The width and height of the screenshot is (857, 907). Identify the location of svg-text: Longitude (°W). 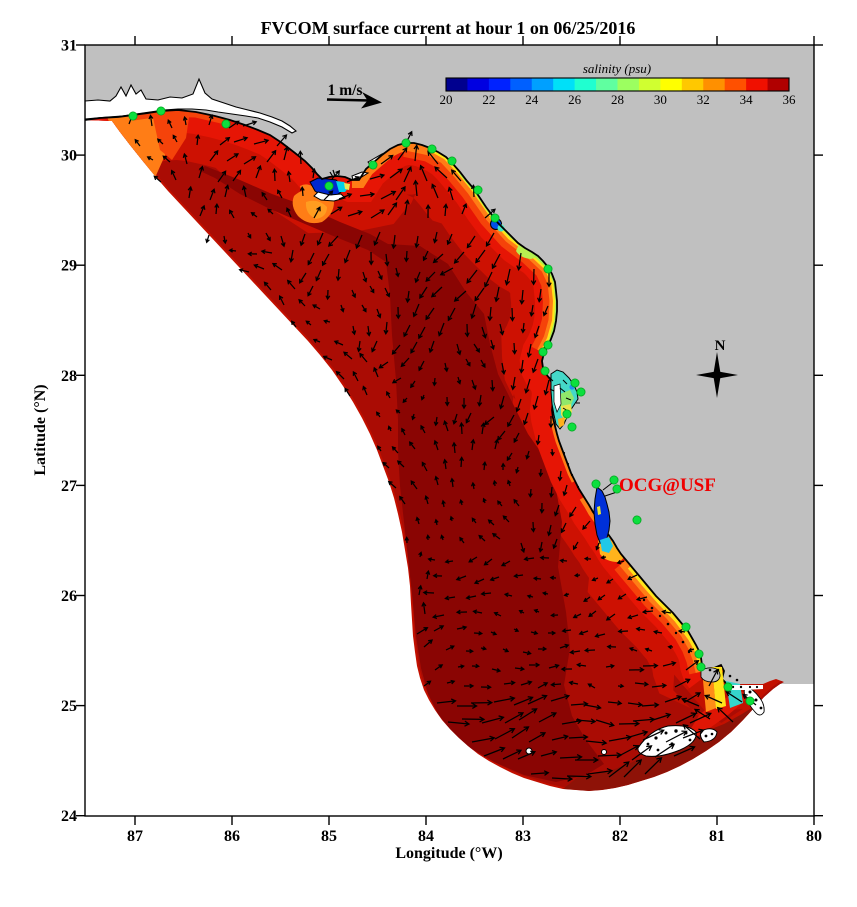
(448, 853).